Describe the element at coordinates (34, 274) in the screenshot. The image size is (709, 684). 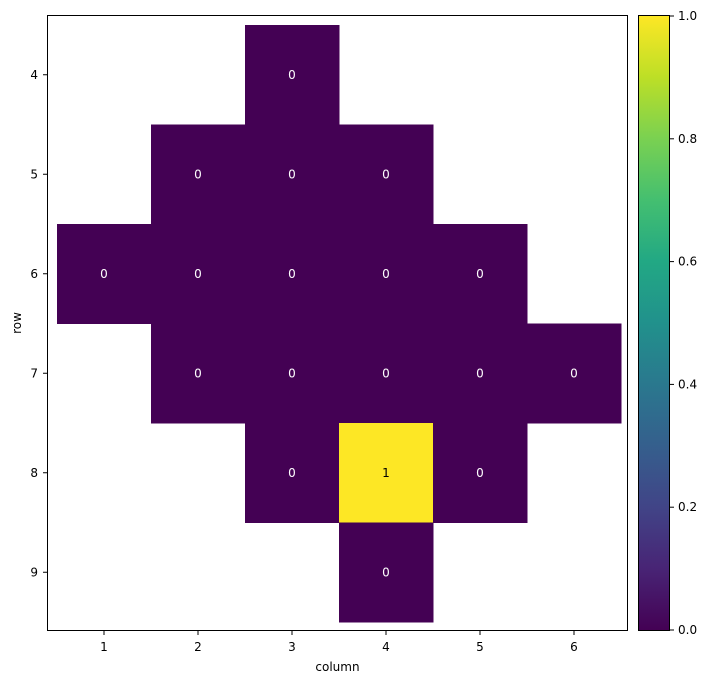
I see `y-tick-label: 6` at that location.